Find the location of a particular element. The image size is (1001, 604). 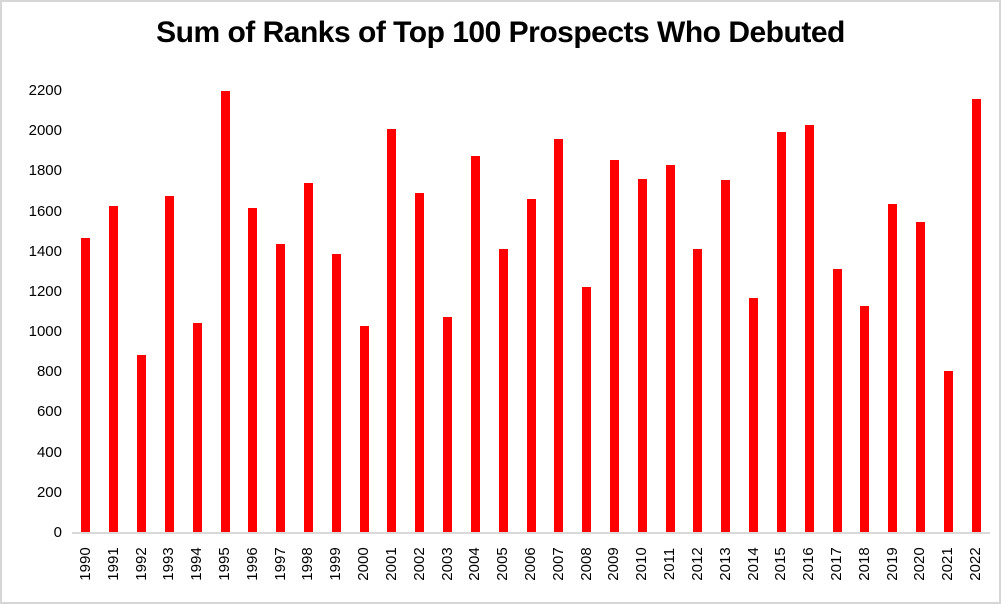

bar-1993 is located at coordinates (169, 364).